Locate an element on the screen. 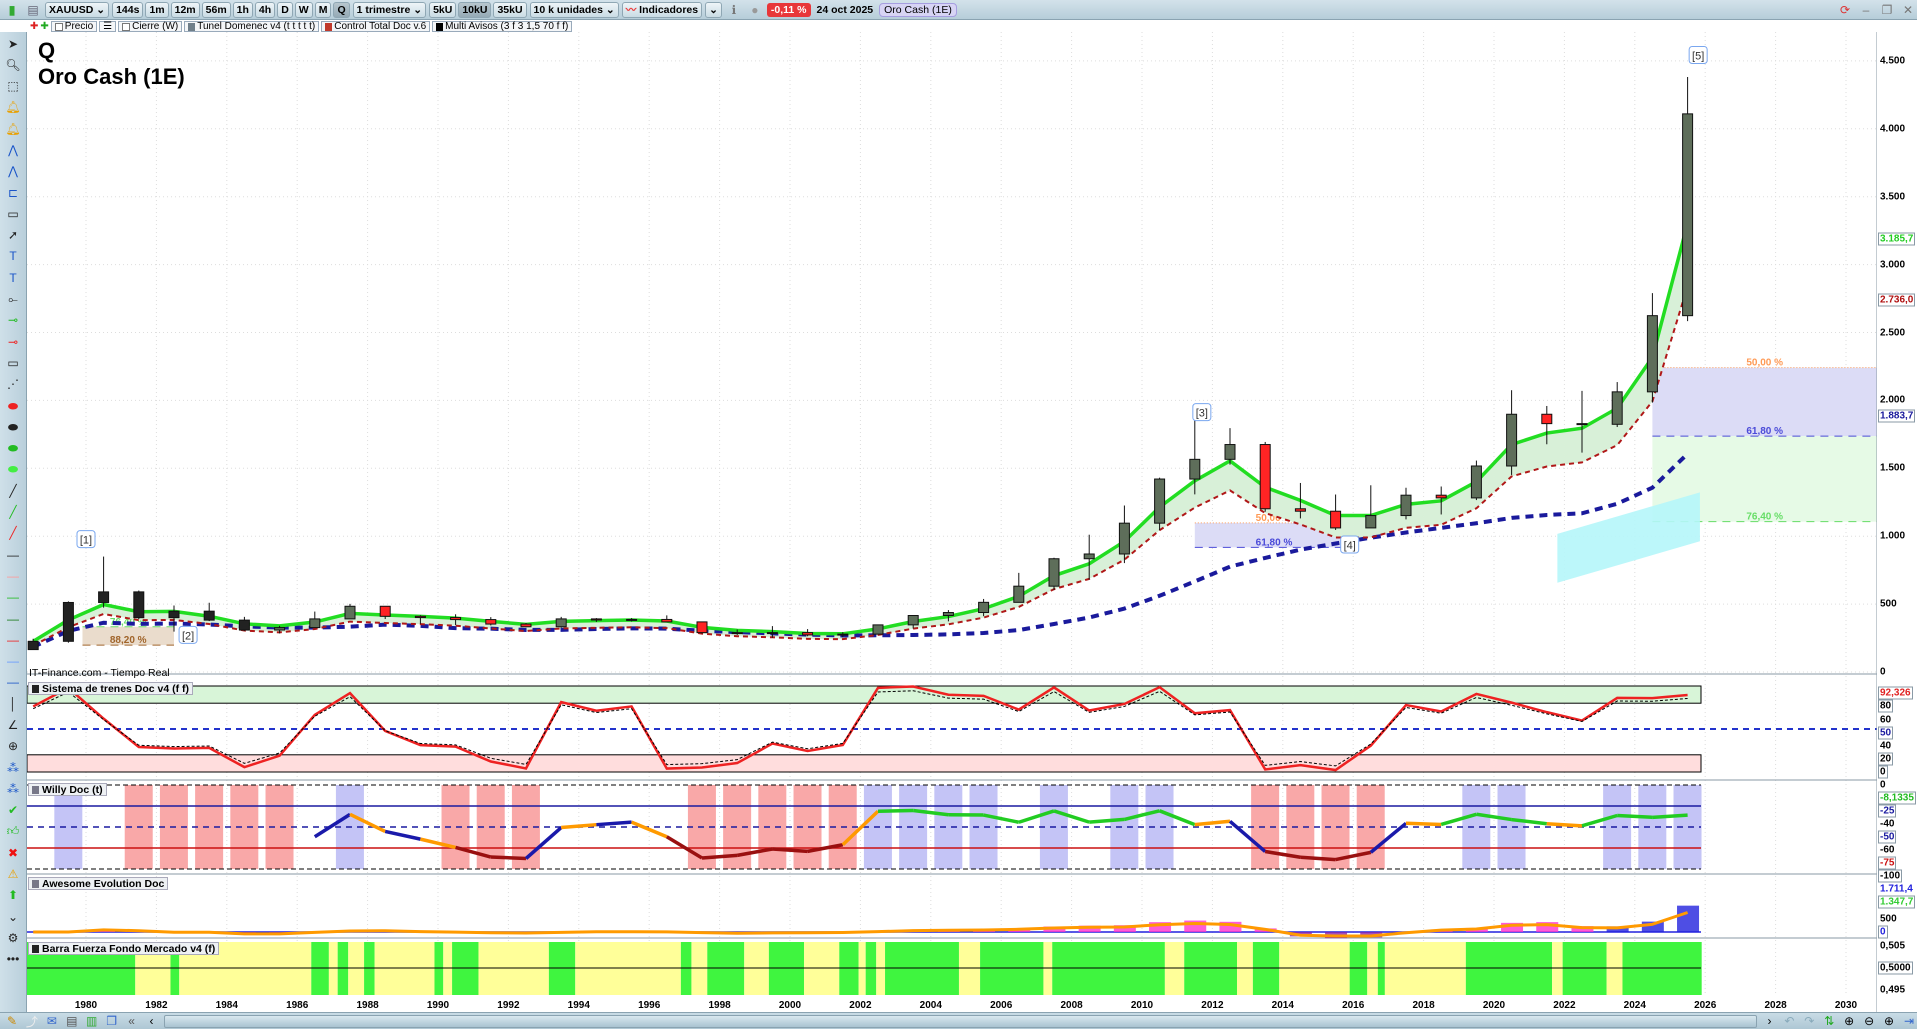 This screenshot has width=1917, height=1030. pink-hline-icon: — is located at coordinates (13, 575).